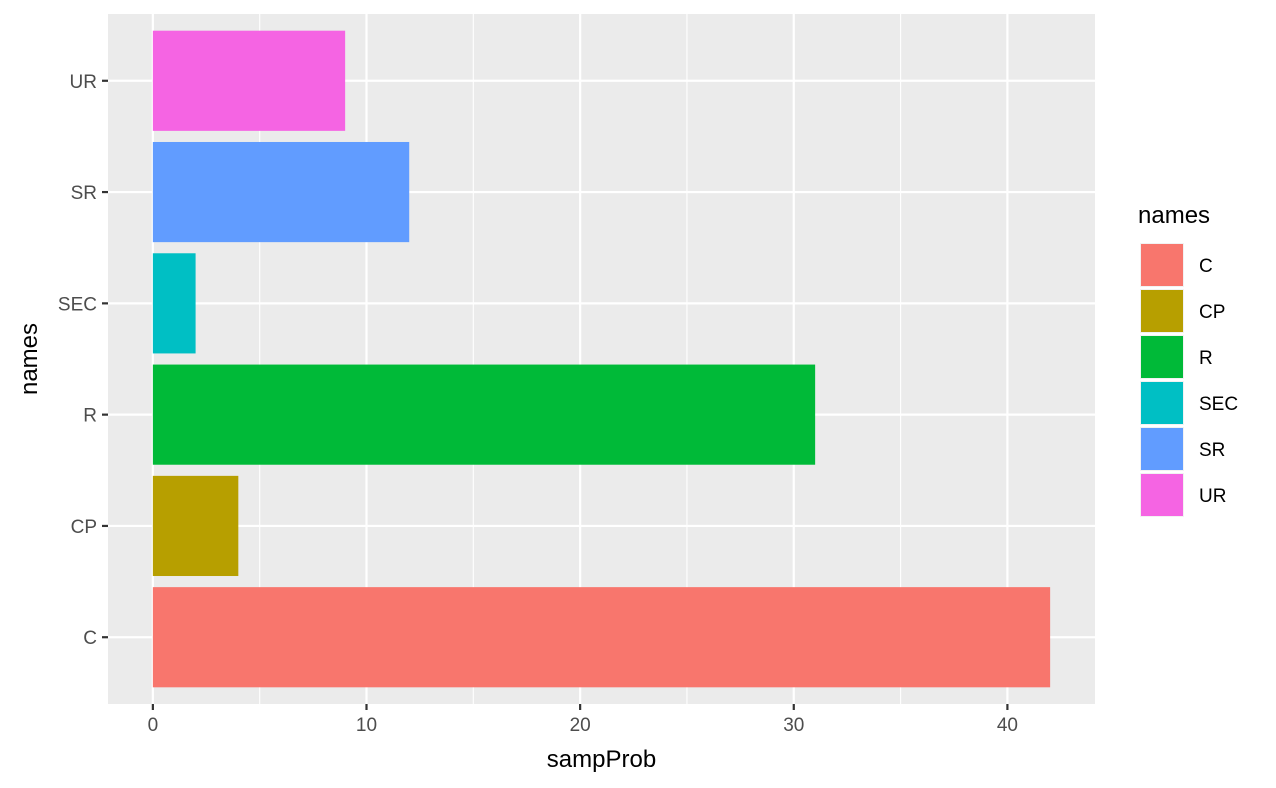  I want to click on legend-label: SEC, so click(1218, 404).